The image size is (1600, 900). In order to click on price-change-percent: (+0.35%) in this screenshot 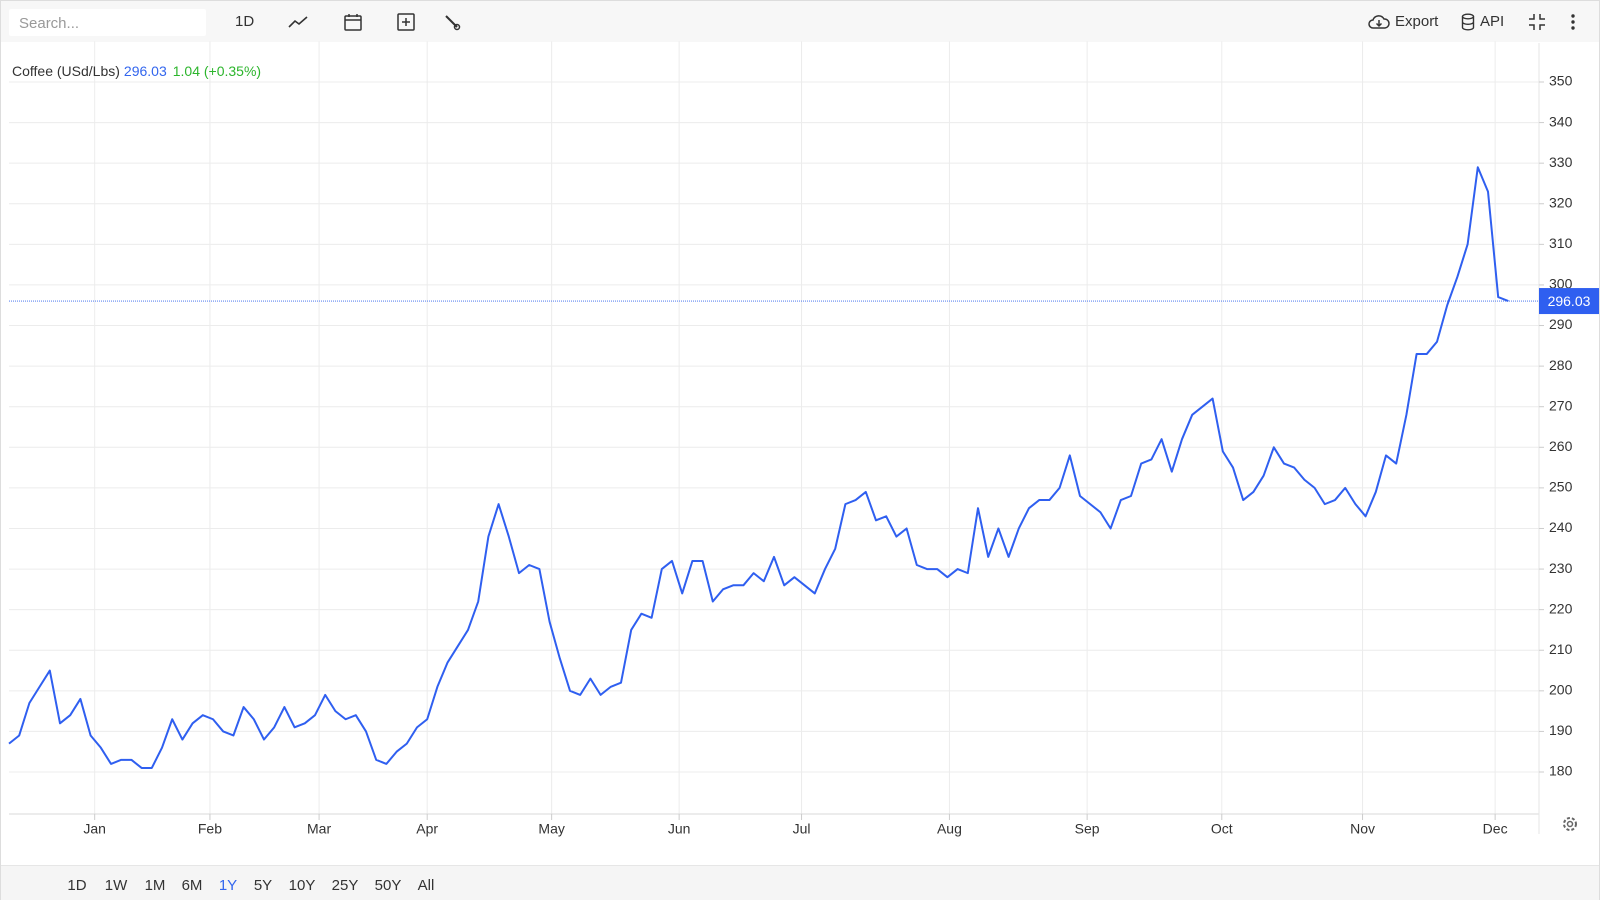, I will do `click(232, 71)`.